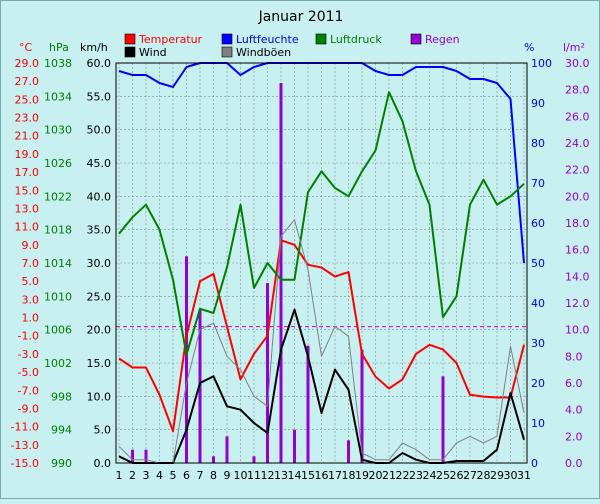 Image resolution: width=600 pixels, height=504 pixels. What do you see at coordinates (321, 39) in the screenshot?
I see `legend-swatch-luftdruck` at bounding box center [321, 39].